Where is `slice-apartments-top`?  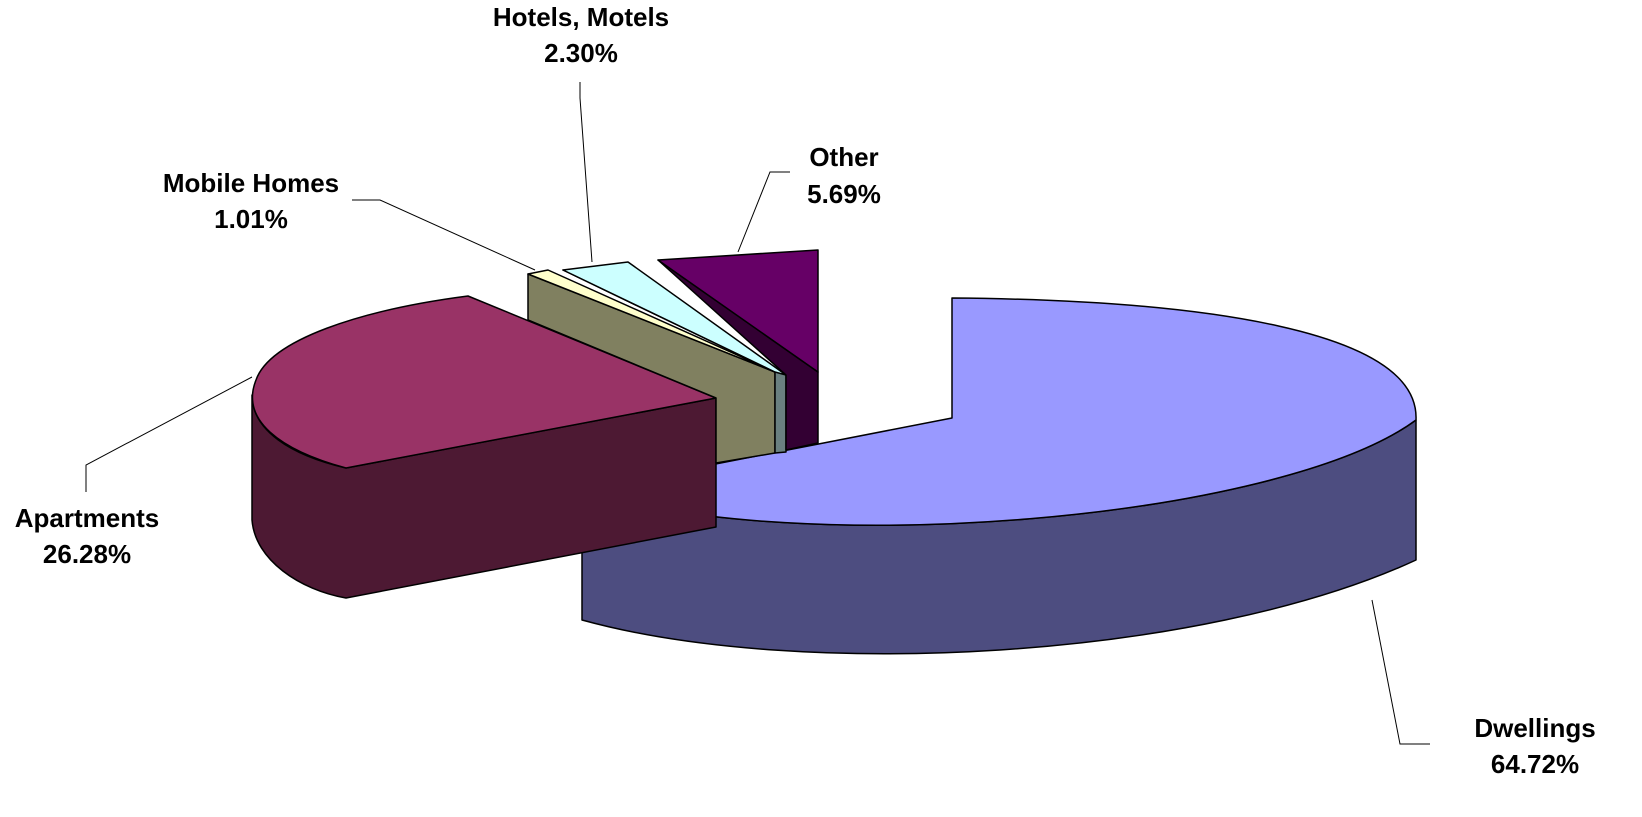 slice-apartments-top is located at coordinates (484, 382).